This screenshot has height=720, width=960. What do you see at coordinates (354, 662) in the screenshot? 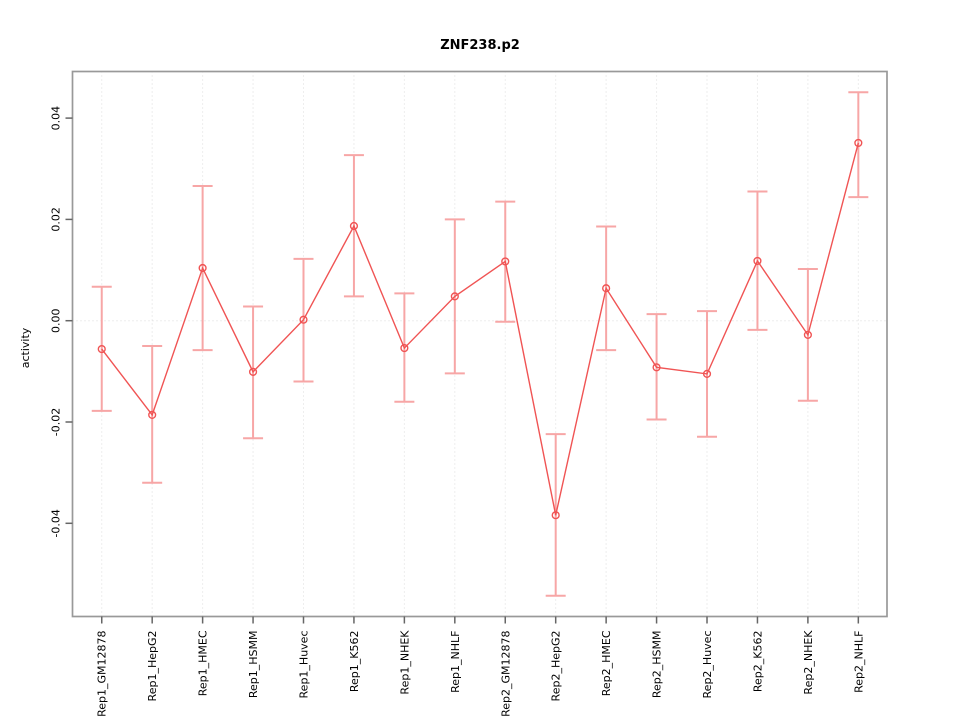
I see `x-tick-label: Rep1_K562` at bounding box center [354, 662].